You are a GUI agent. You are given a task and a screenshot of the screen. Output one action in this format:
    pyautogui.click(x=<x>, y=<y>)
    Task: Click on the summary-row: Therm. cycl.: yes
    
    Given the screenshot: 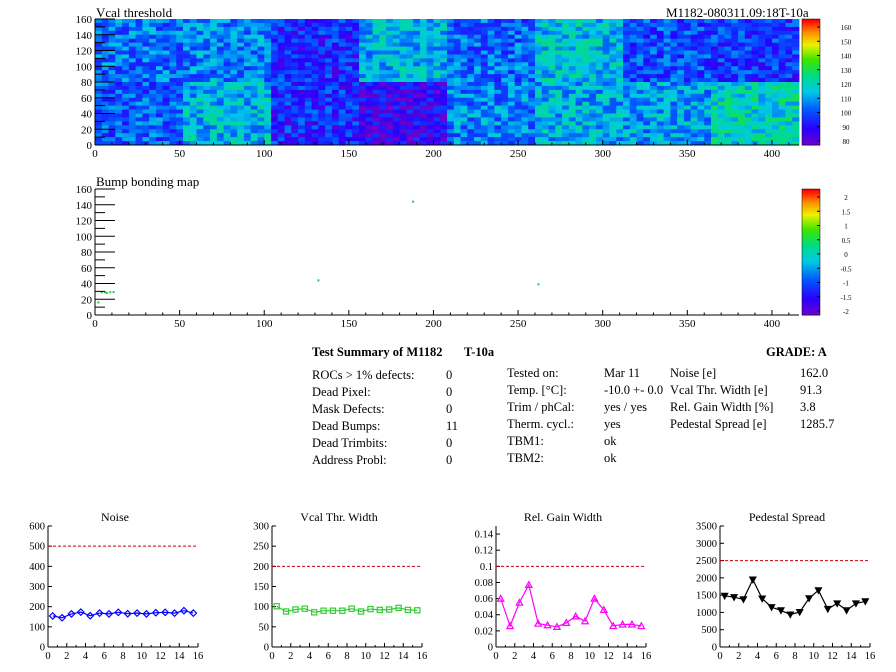 What is the action you would take?
    pyautogui.click(x=564, y=425)
    